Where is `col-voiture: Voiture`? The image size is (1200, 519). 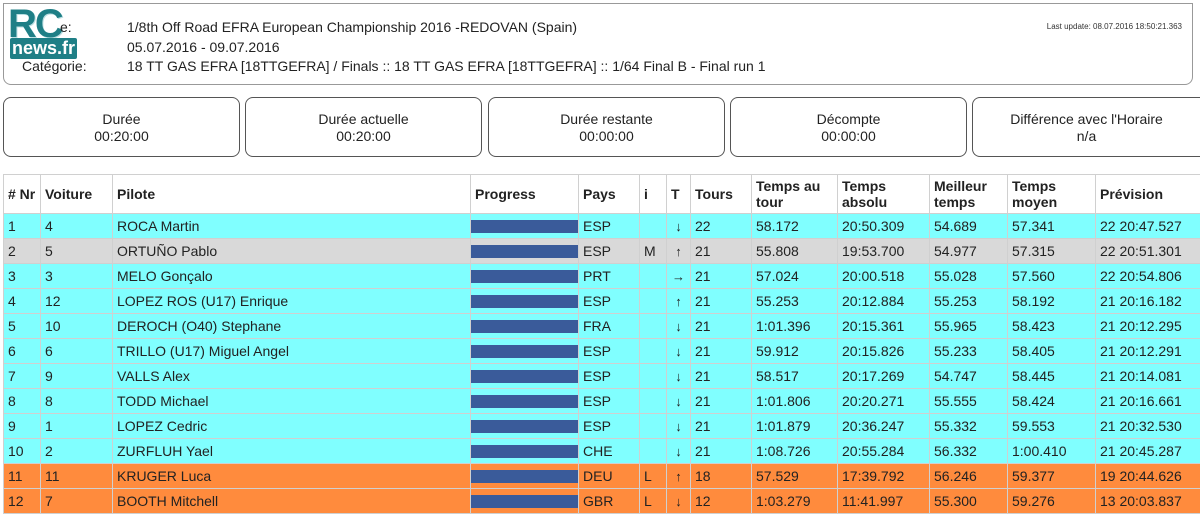
col-voiture: Voiture is located at coordinates (76, 194).